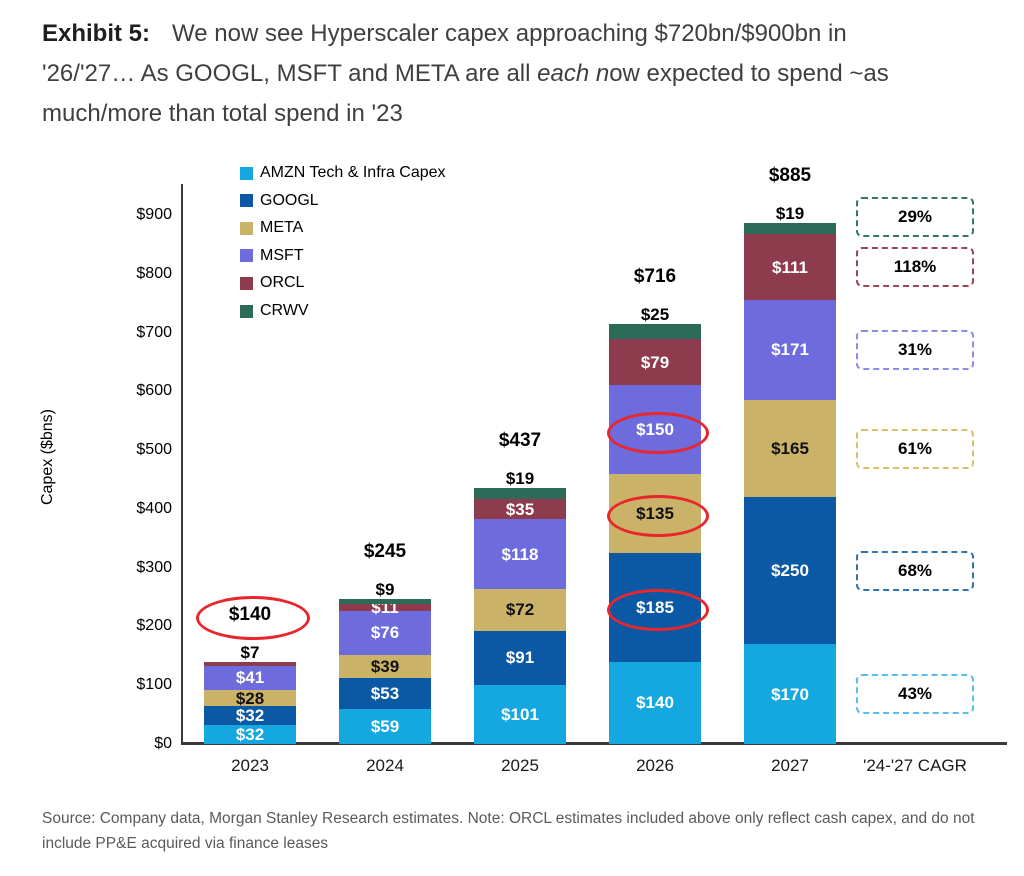 The height and width of the screenshot is (876, 1024). What do you see at coordinates (282, 283) in the screenshot?
I see `legend-label-ORCL: ORCL` at bounding box center [282, 283].